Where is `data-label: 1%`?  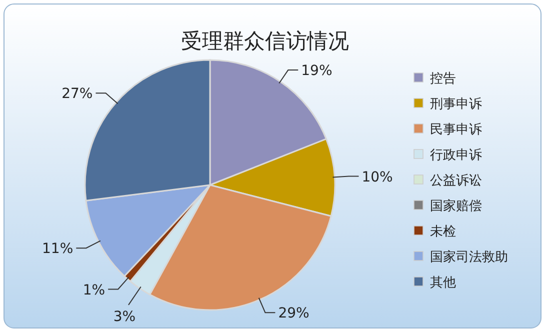
data-label: 1% is located at coordinates (94, 290).